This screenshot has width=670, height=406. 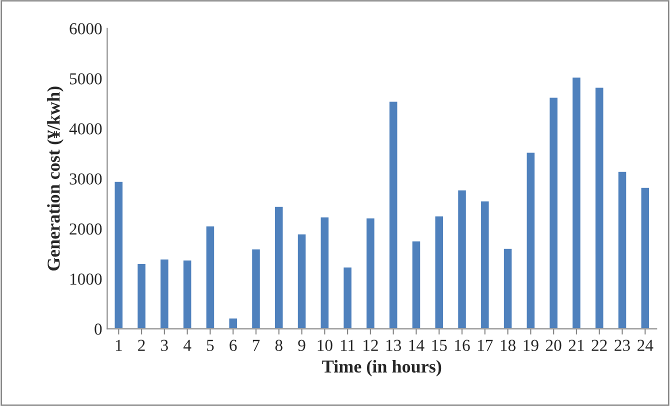 What do you see at coordinates (85, 129) in the screenshot?
I see `y-tick-label: 4000` at bounding box center [85, 129].